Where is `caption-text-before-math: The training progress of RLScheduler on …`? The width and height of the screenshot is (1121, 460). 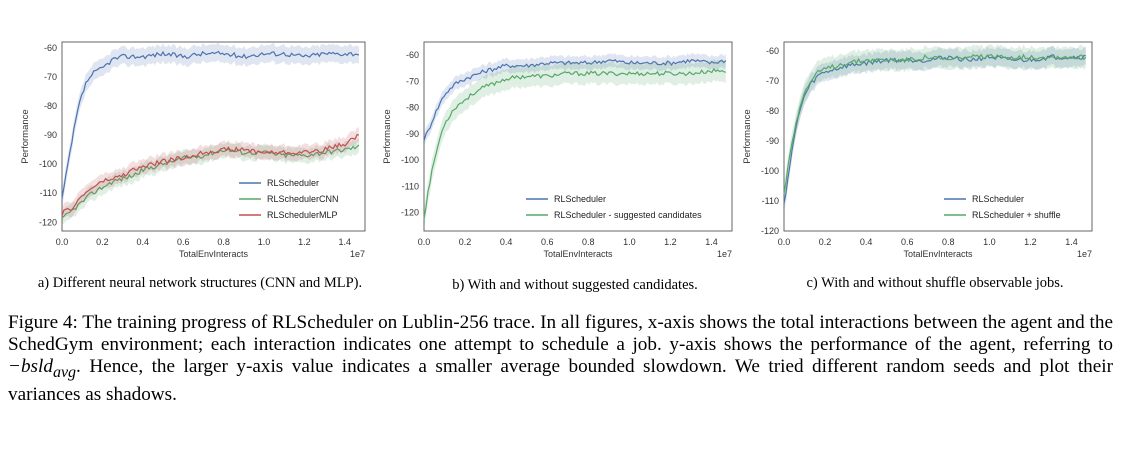 caption-text-before-math: The training progress of RLScheduler on … is located at coordinates (560, 333).